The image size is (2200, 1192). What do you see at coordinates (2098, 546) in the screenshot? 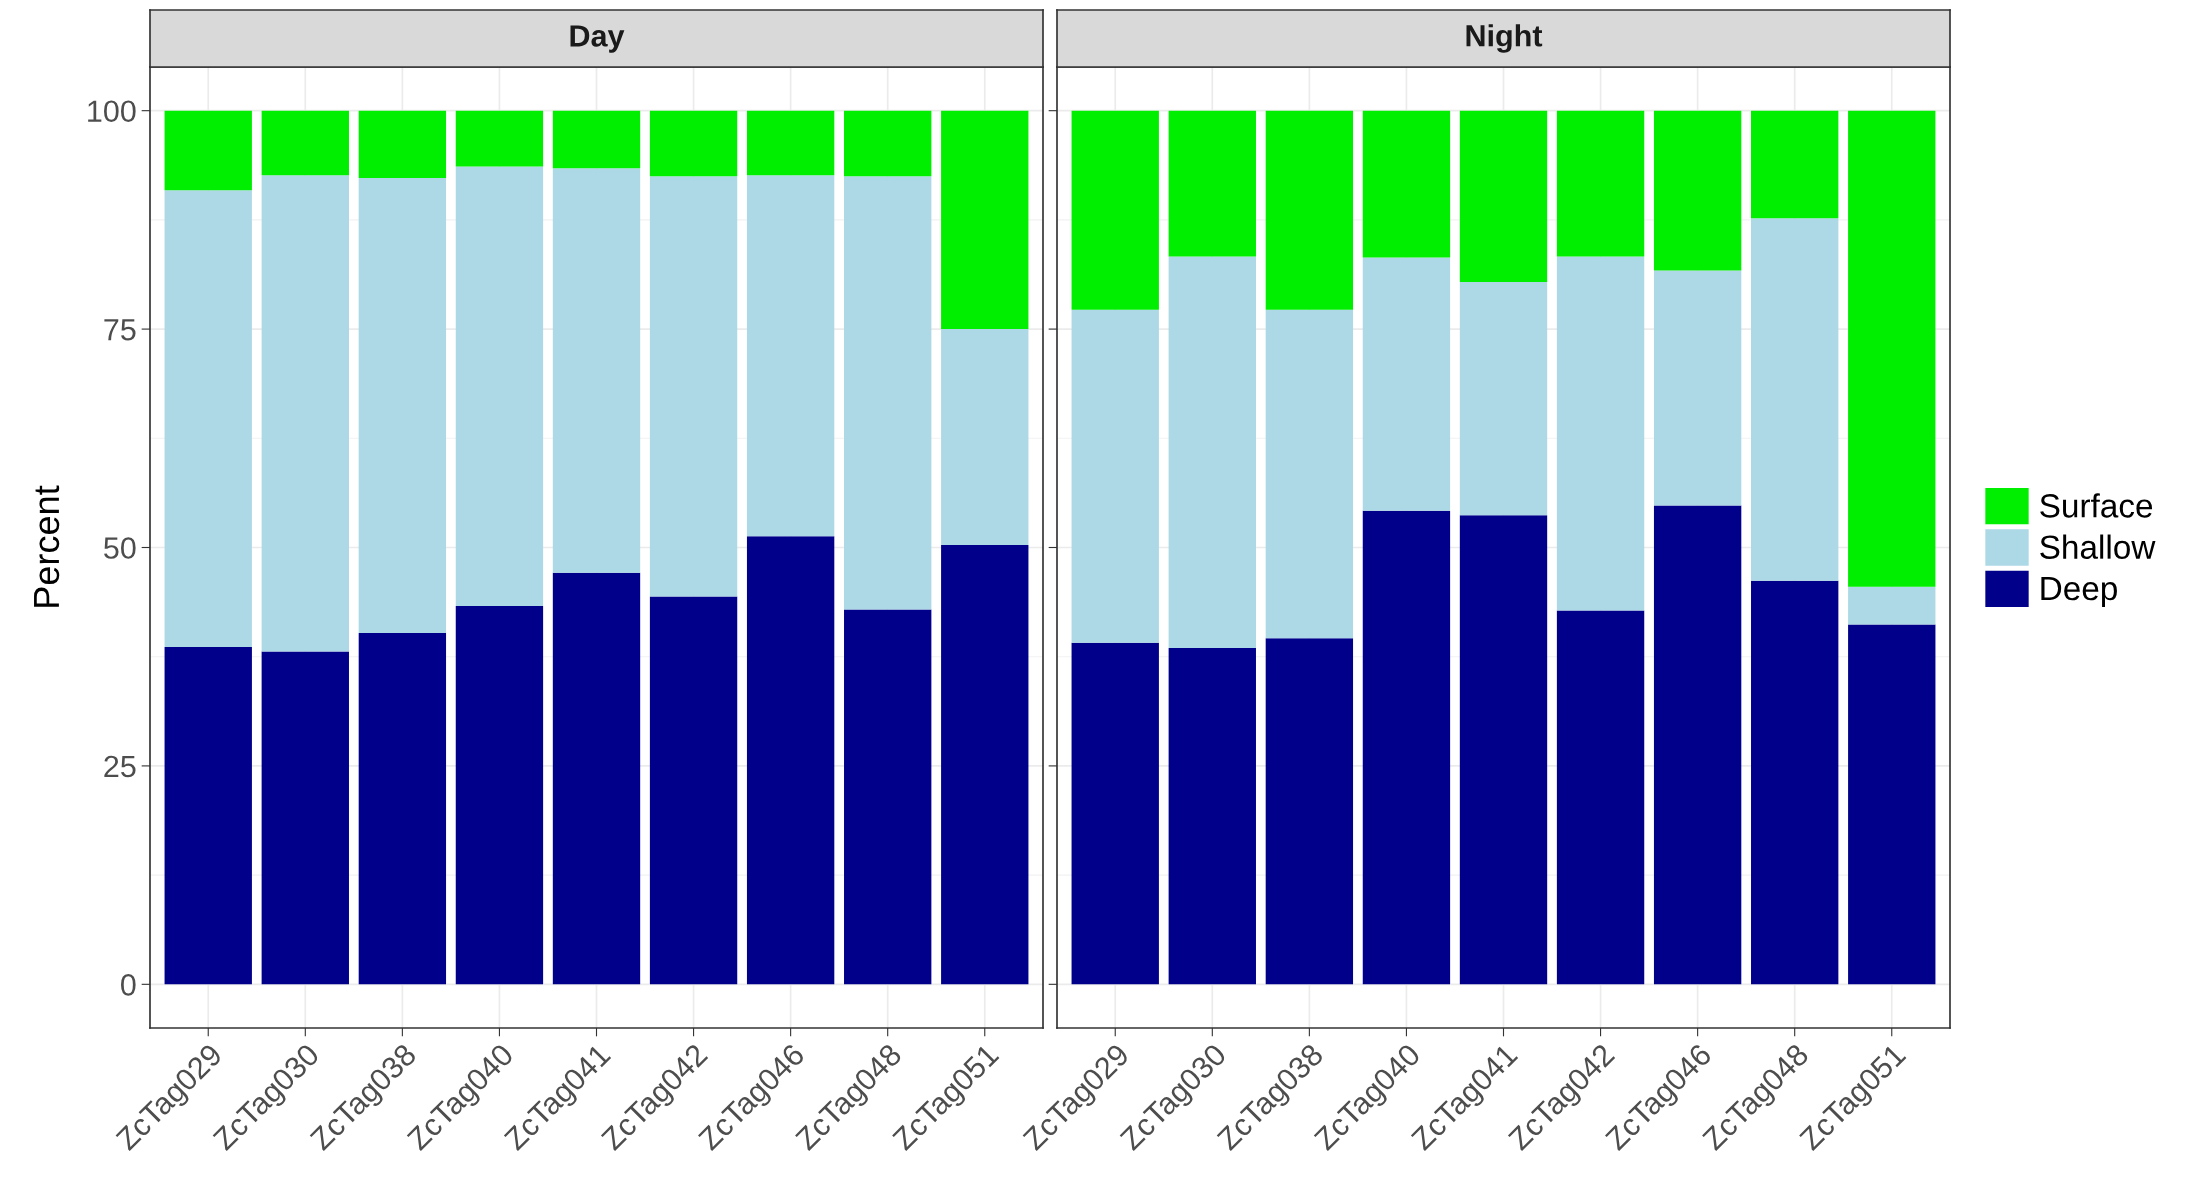
I see `legend-label: Shallow` at bounding box center [2098, 546].